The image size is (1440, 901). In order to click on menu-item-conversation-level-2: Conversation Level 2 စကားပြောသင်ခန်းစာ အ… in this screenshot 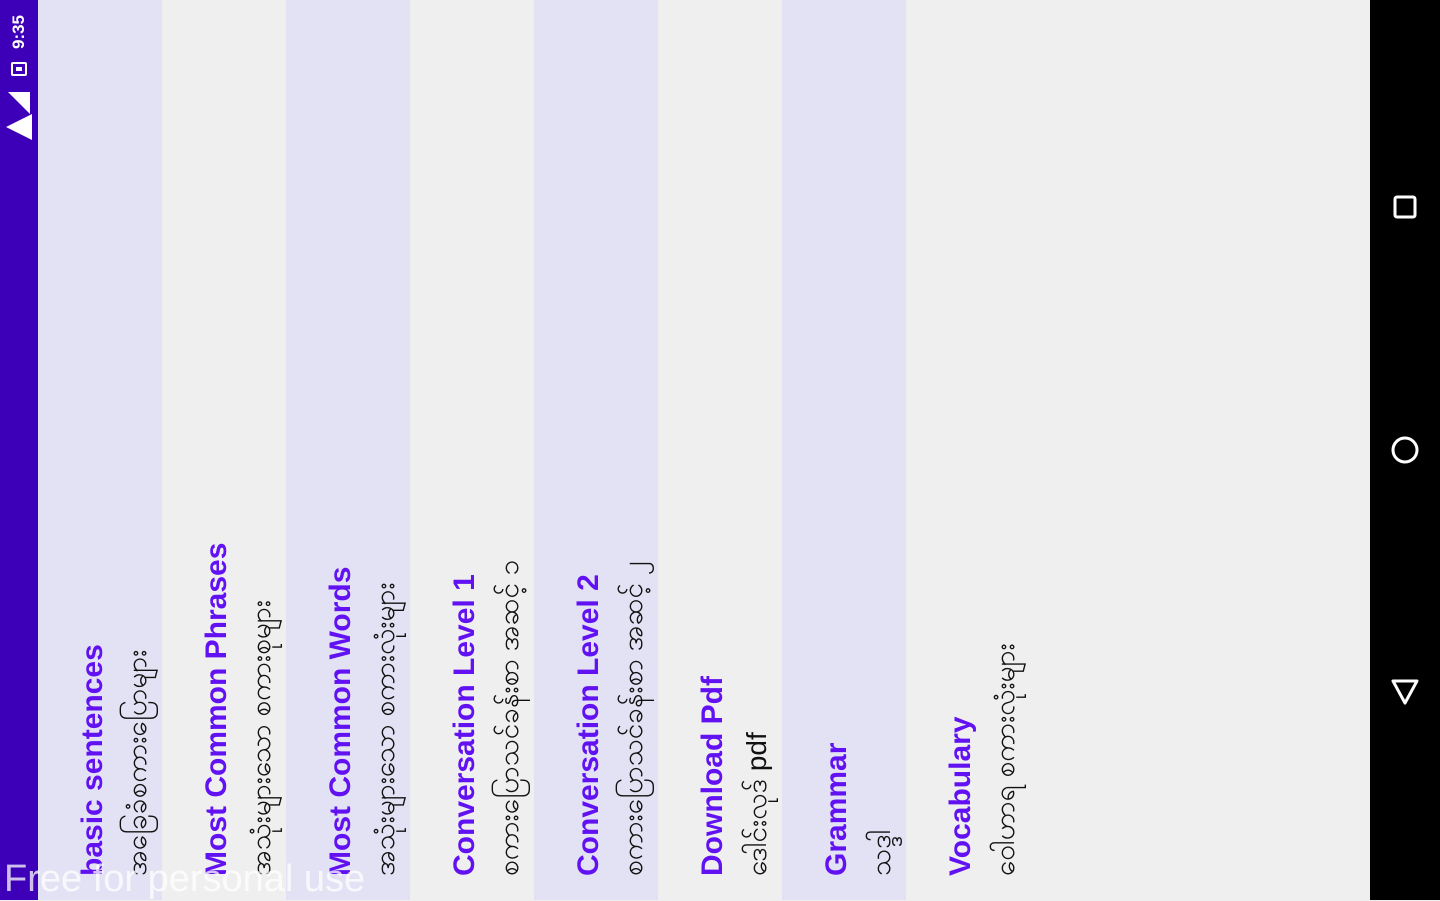, I will do `click(596, 450)`.